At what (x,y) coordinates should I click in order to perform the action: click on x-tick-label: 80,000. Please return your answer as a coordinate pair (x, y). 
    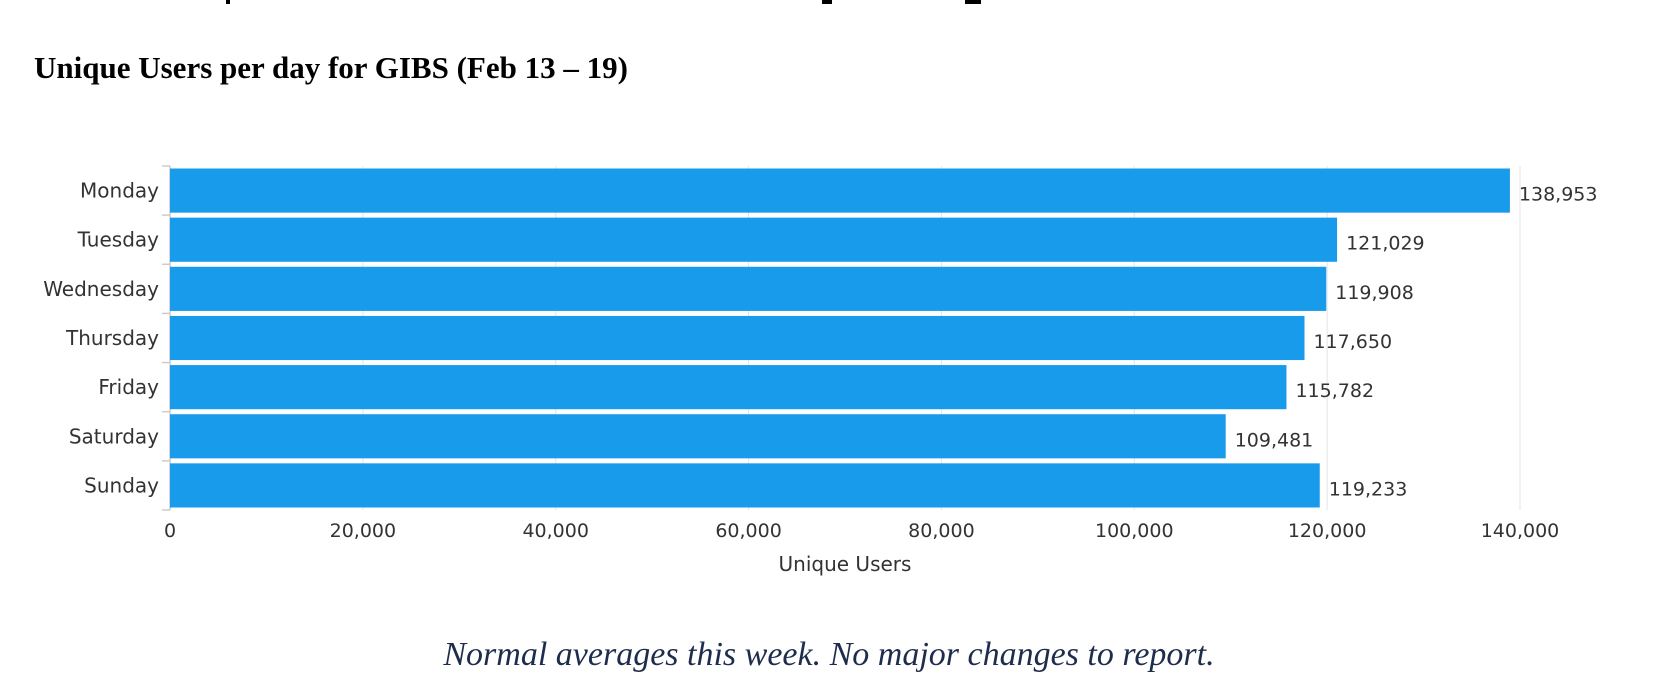
    Looking at the image, I should click on (941, 531).